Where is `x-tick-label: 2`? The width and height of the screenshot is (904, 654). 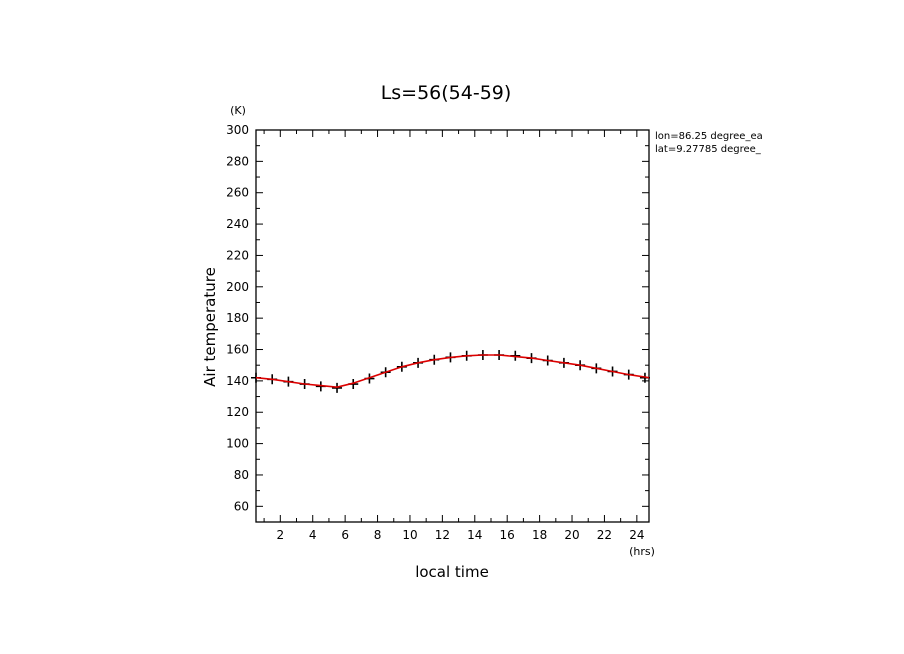 x-tick-label: 2 is located at coordinates (280, 535).